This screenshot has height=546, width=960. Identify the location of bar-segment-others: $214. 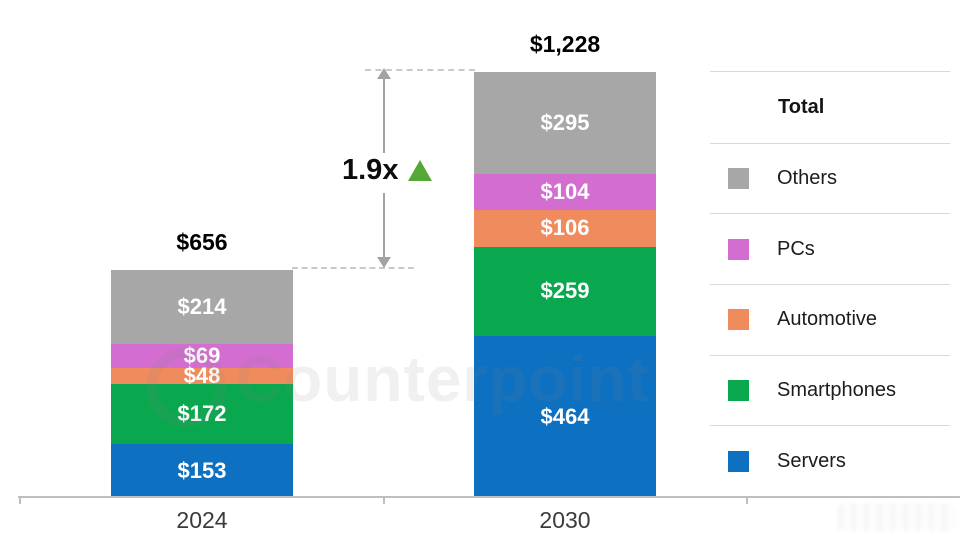
(202, 306).